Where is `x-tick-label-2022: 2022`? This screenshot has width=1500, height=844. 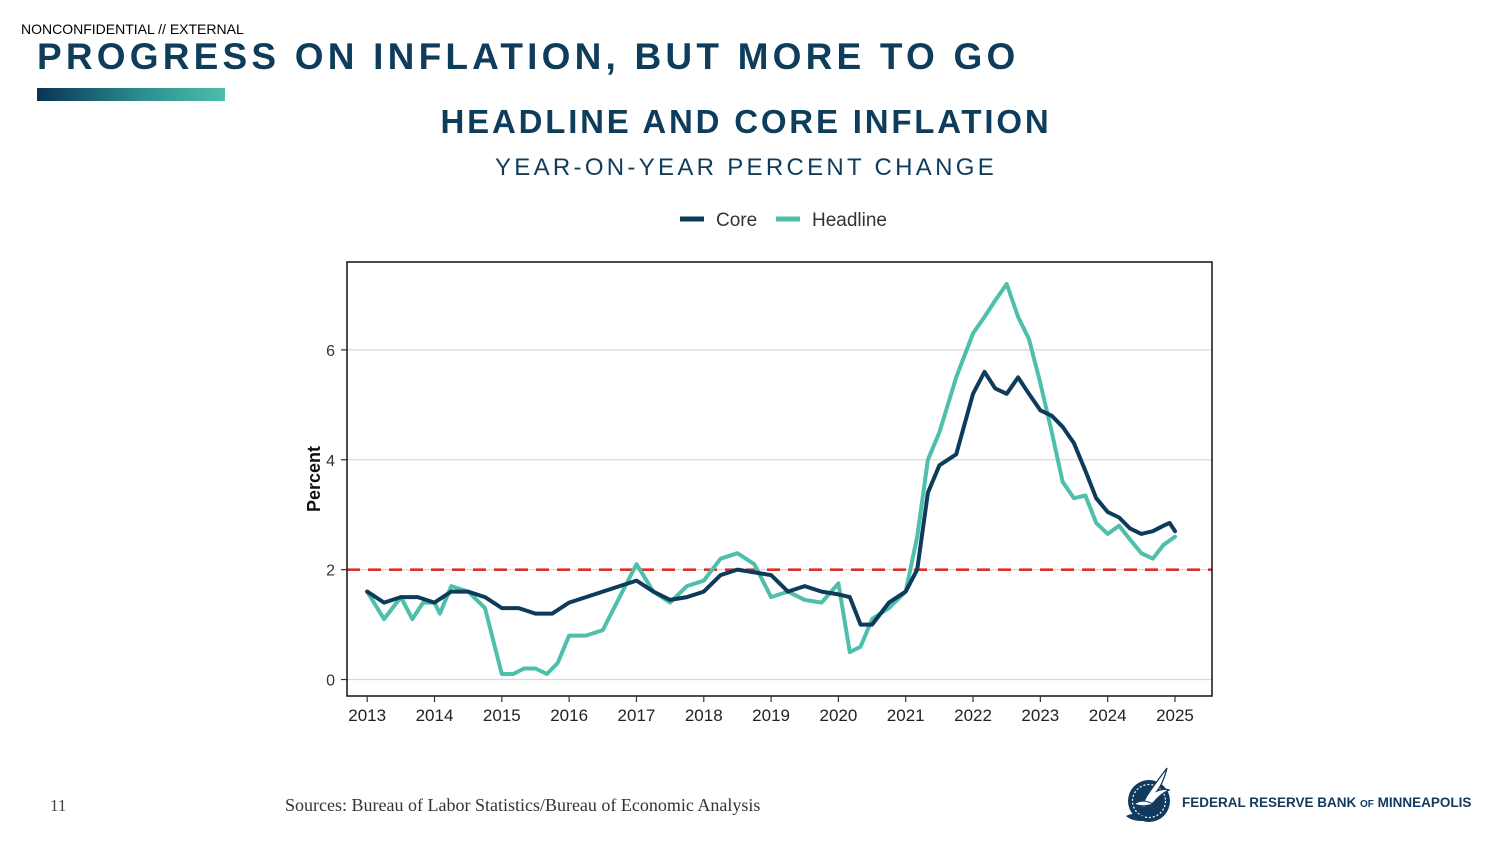
x-tick-label-2022: 2022 is located at coordinates (973, 715).